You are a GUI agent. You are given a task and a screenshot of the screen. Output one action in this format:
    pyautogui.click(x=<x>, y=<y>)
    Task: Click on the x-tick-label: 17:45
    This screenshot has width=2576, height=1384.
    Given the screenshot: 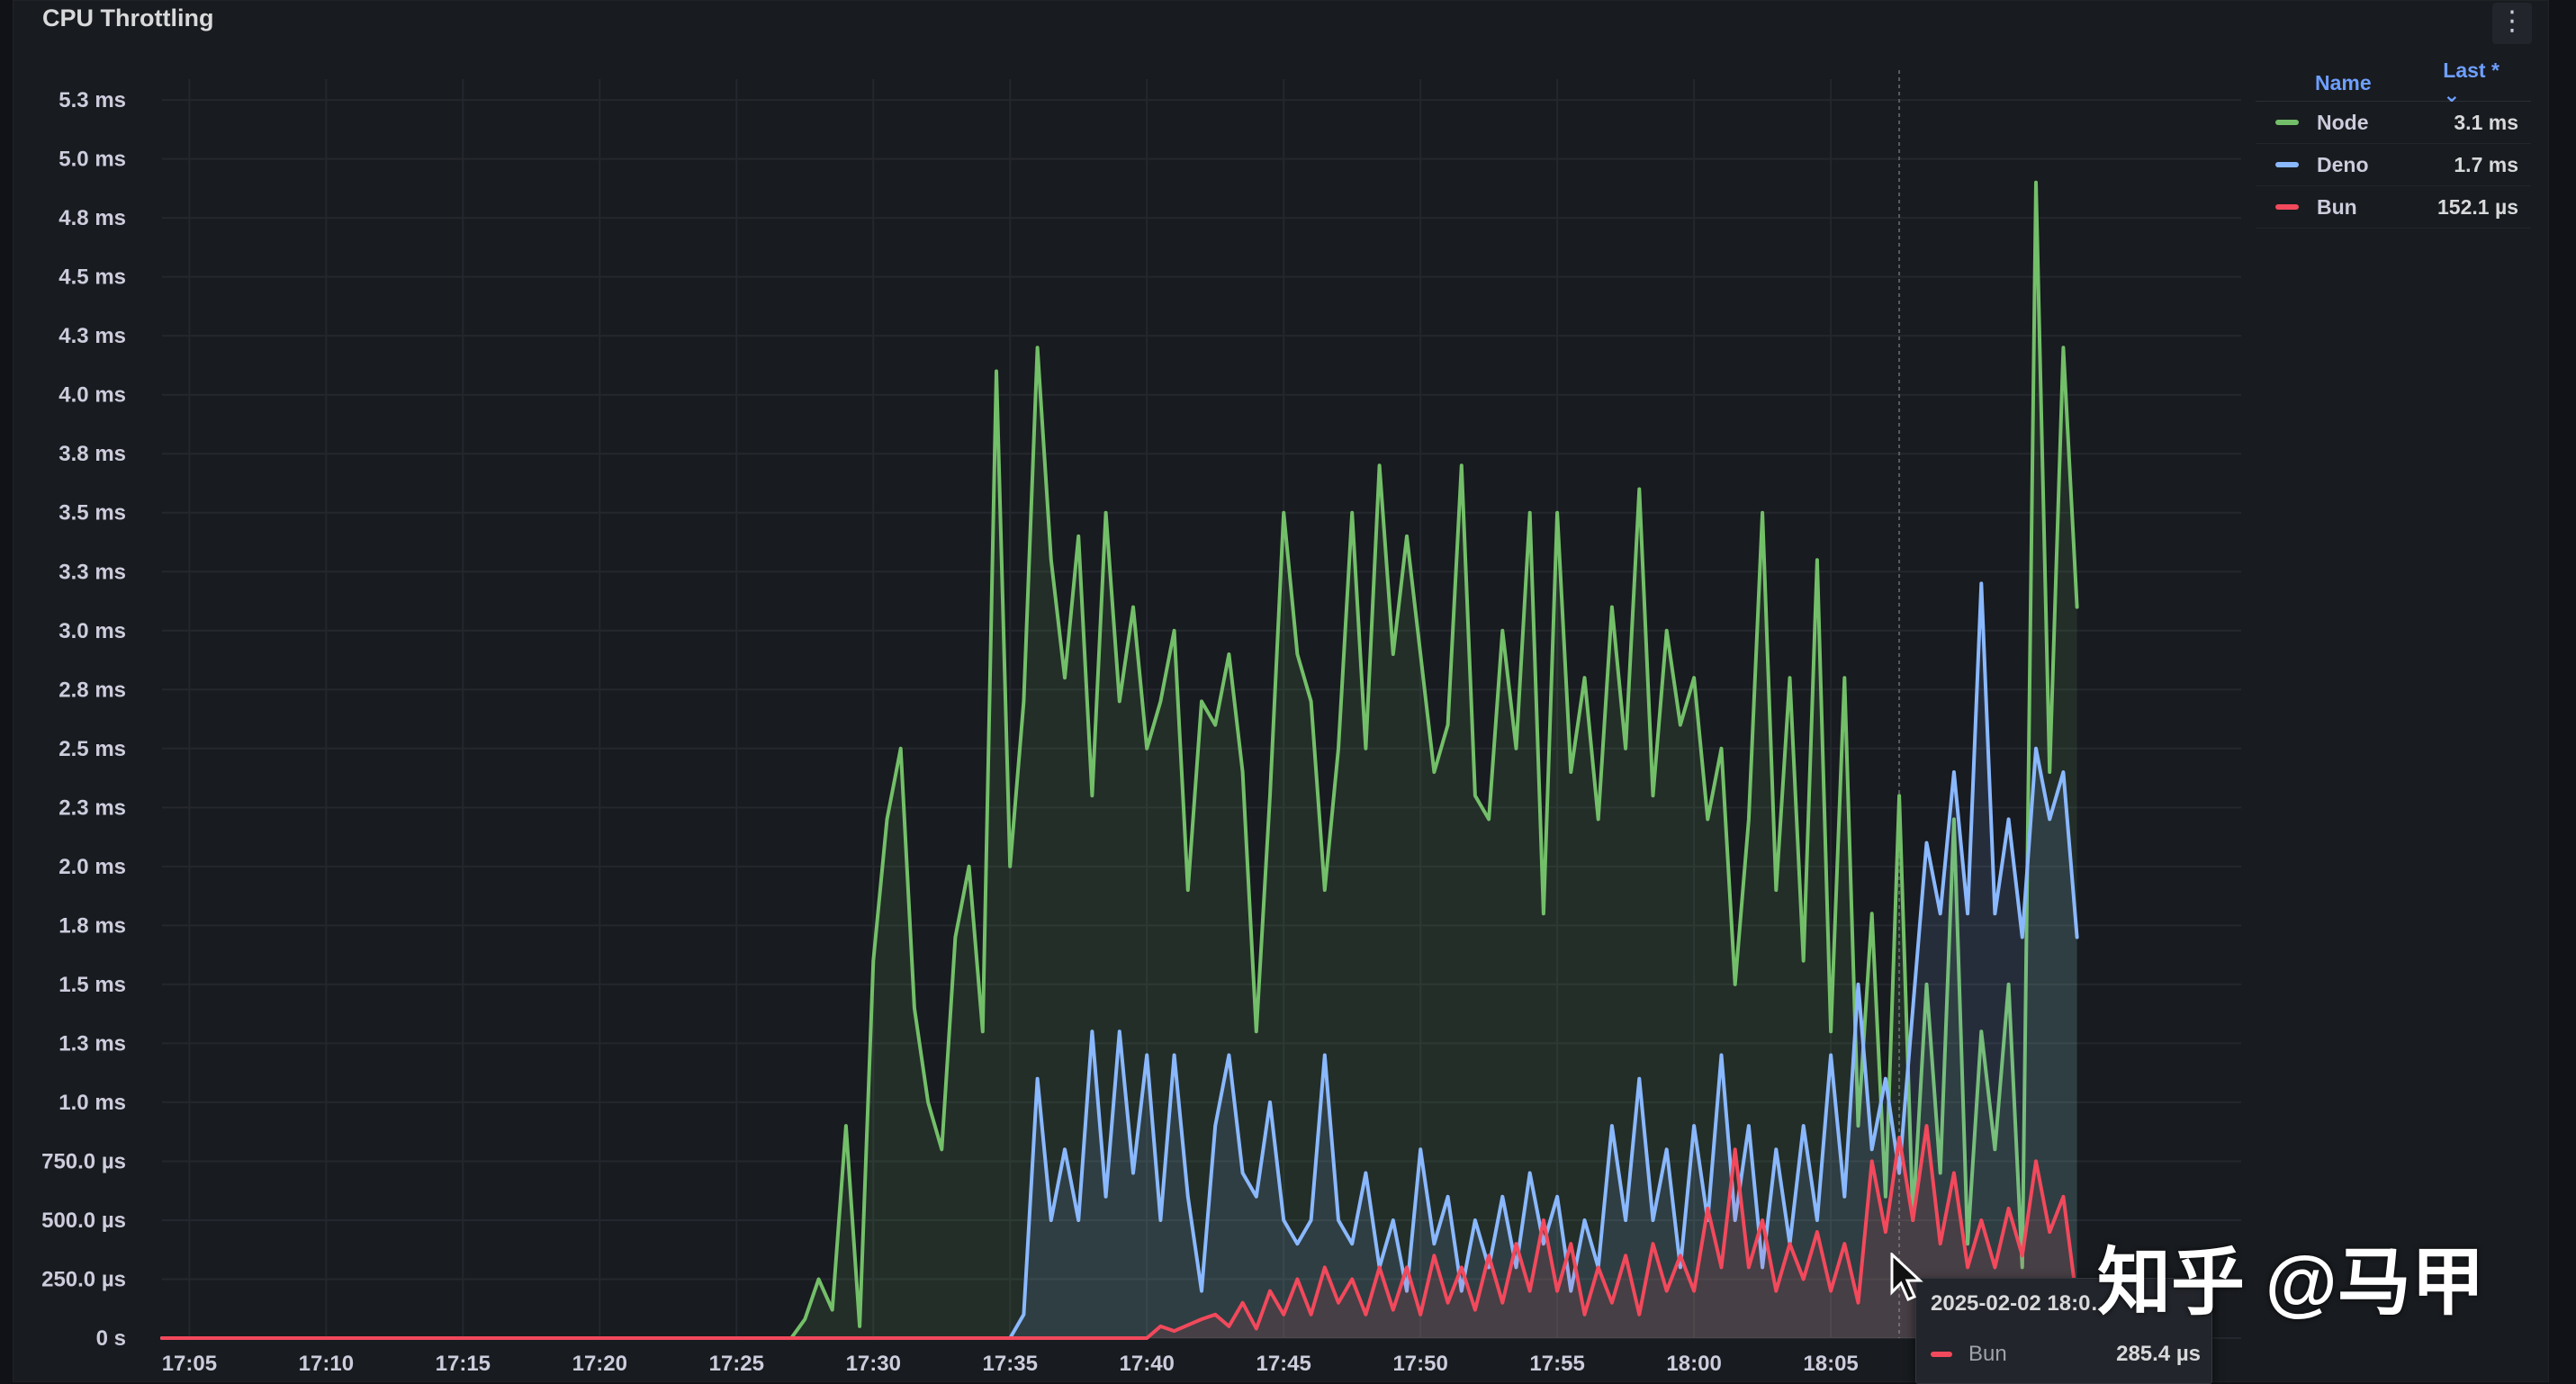 What is the action you would take?
    pyautogui.click(x=1283, y=1364)
    